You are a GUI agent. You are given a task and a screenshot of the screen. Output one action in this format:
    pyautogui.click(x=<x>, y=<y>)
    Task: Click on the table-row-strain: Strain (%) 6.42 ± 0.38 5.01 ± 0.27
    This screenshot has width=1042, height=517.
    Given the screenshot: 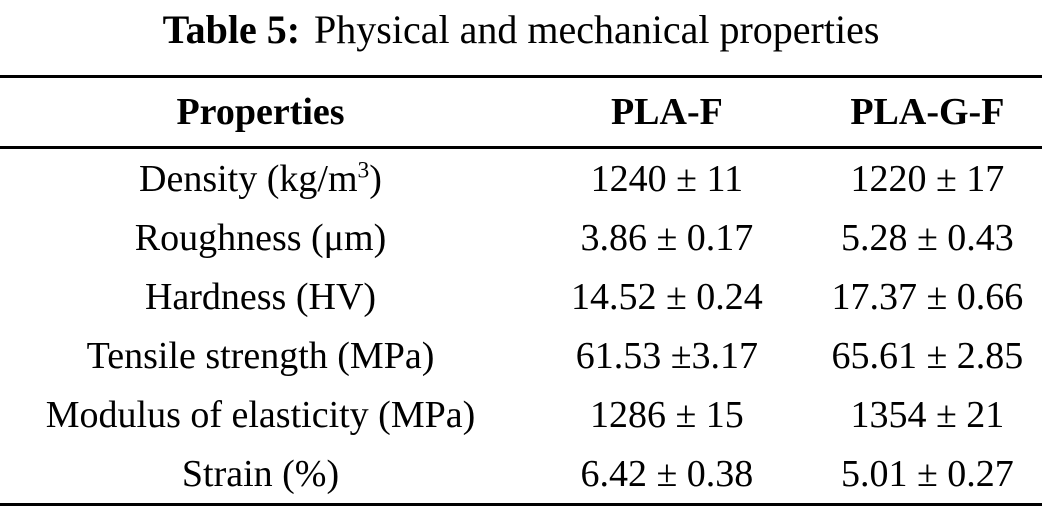 What is the action you would take?
    pyautogui.click(x=521, y=474)
    